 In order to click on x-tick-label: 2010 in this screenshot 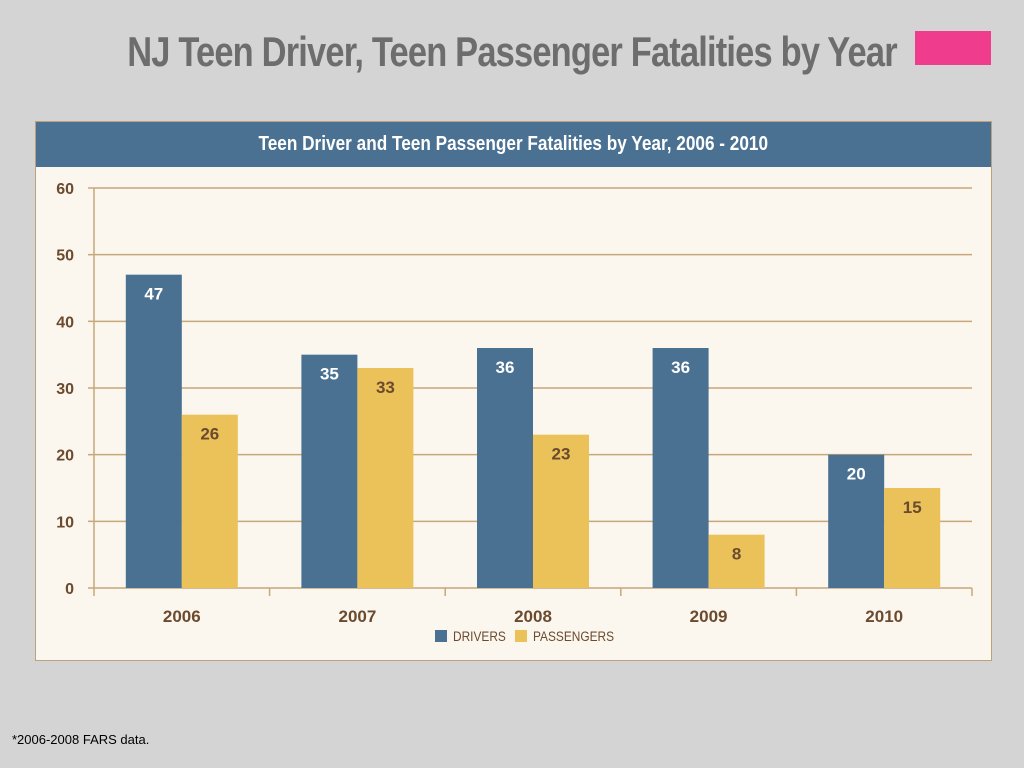, I will do `click(884, 616)`.